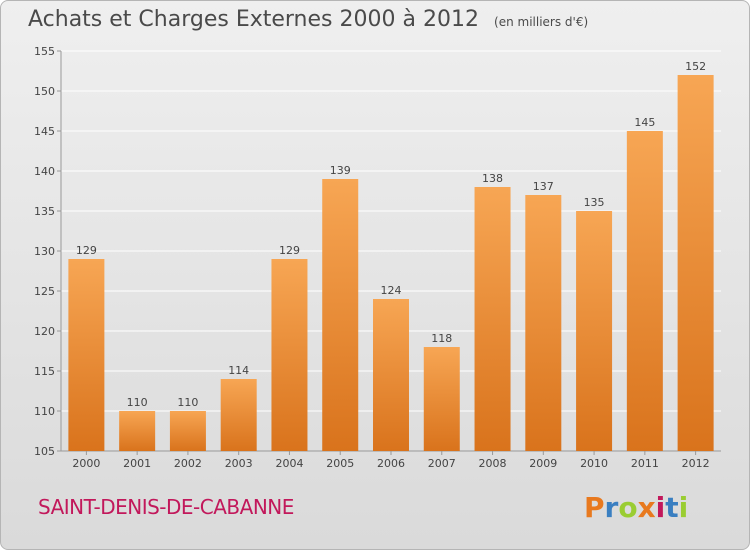 This screenshot has width=750, height=550. What do you see at coordinates (44, 291) in the screenshot?
I see `y-tick-label: 125` at bounding box center [44, 291].